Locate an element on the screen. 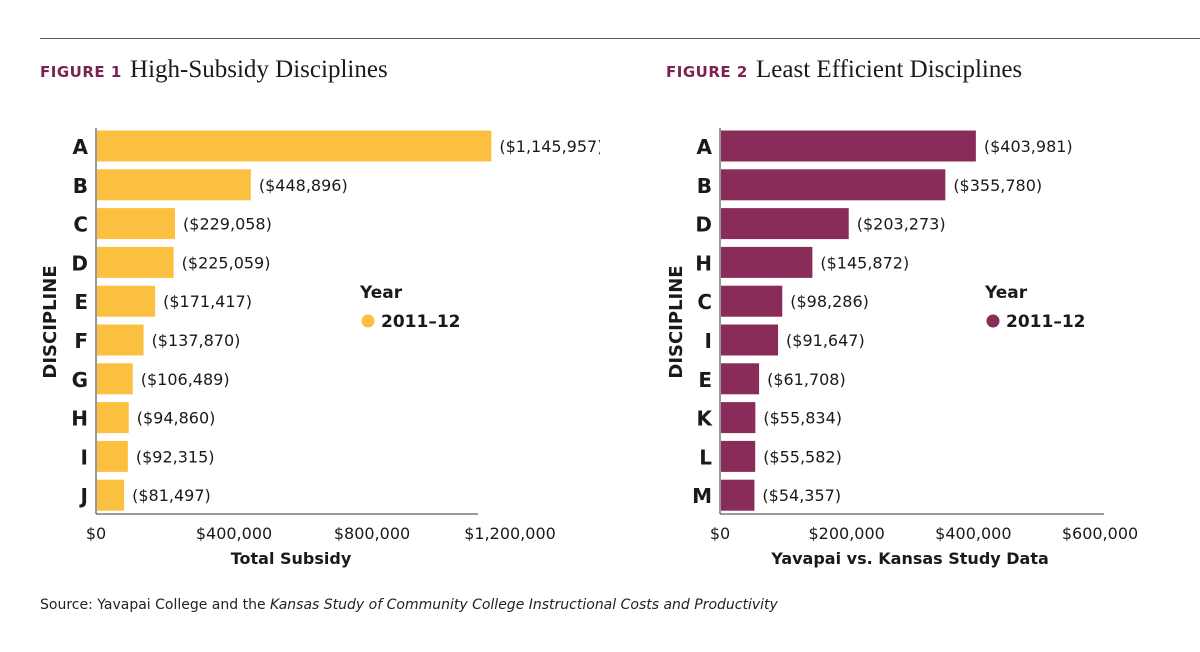  x-tick-label: $1,200,000 is located at coordinates (510, 533).